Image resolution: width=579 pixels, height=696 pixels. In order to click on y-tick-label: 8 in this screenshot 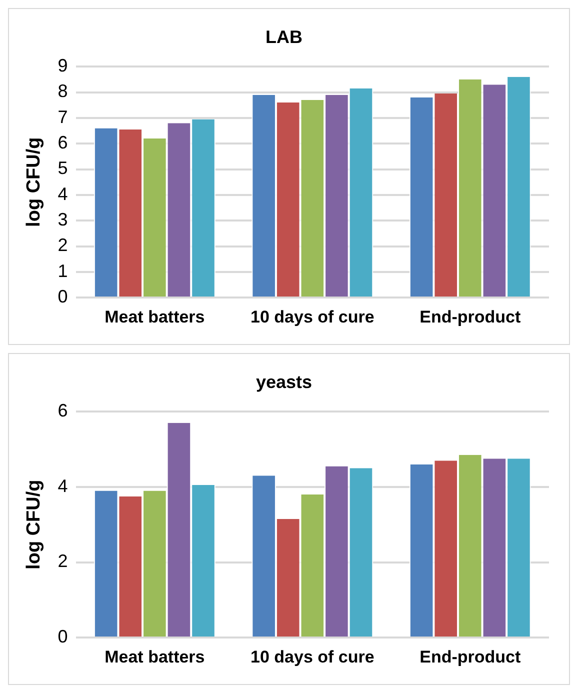, I will do `click(63, 91)`.